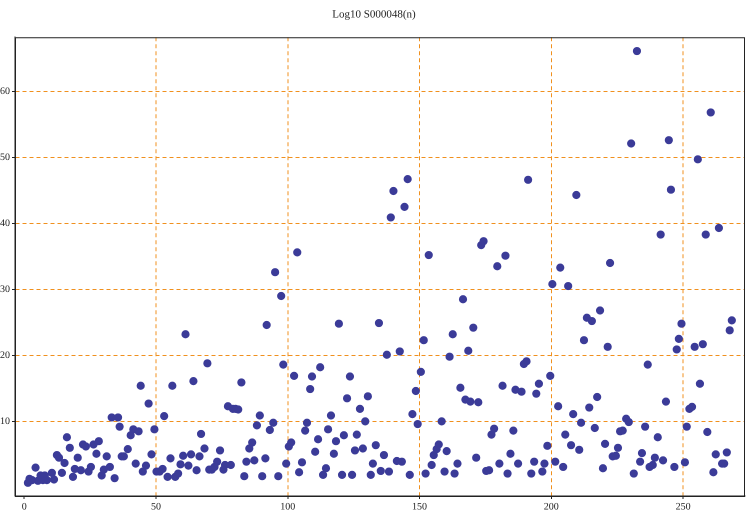  What do you see at coordinates (420, 507) in the screenshot?
I see `x-tick-label: 150` at bounding box center [420, 507].